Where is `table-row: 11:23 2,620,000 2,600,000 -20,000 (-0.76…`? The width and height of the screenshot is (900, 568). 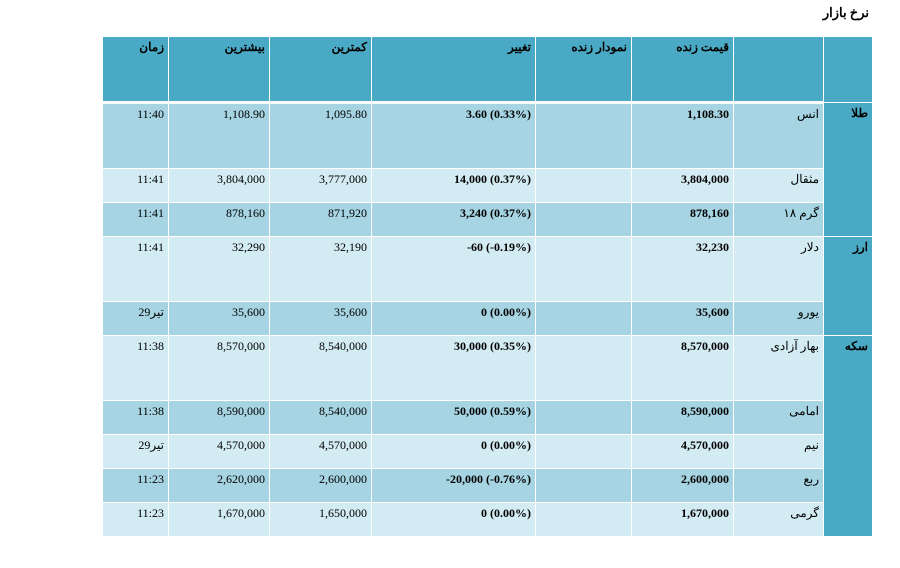 table-row: 11:23 2,620,000 2,600,000 -20,000 (-0.76… is located at coordinates (487, 485).